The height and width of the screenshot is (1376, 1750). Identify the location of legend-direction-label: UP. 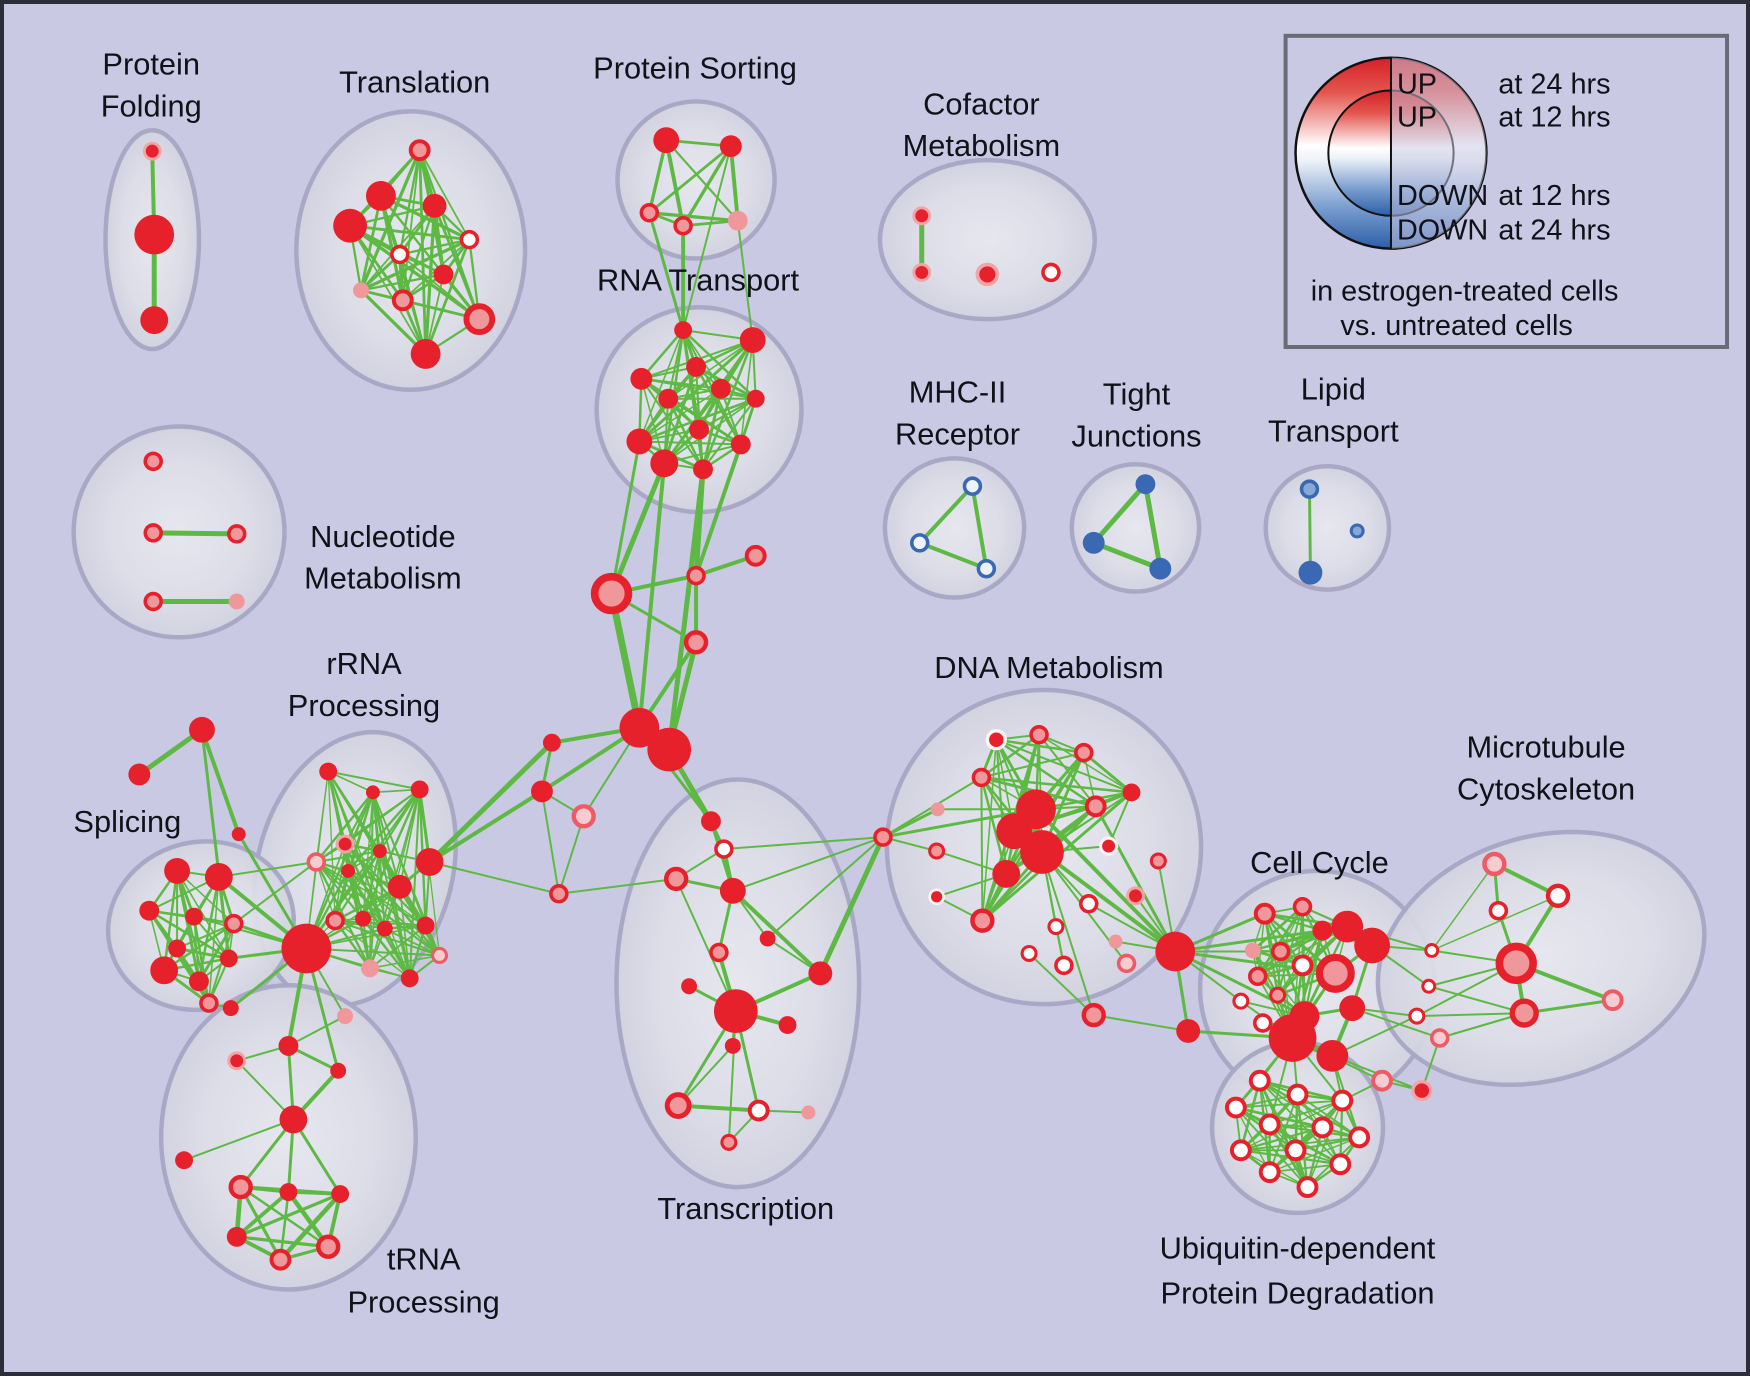
(1417, 117).